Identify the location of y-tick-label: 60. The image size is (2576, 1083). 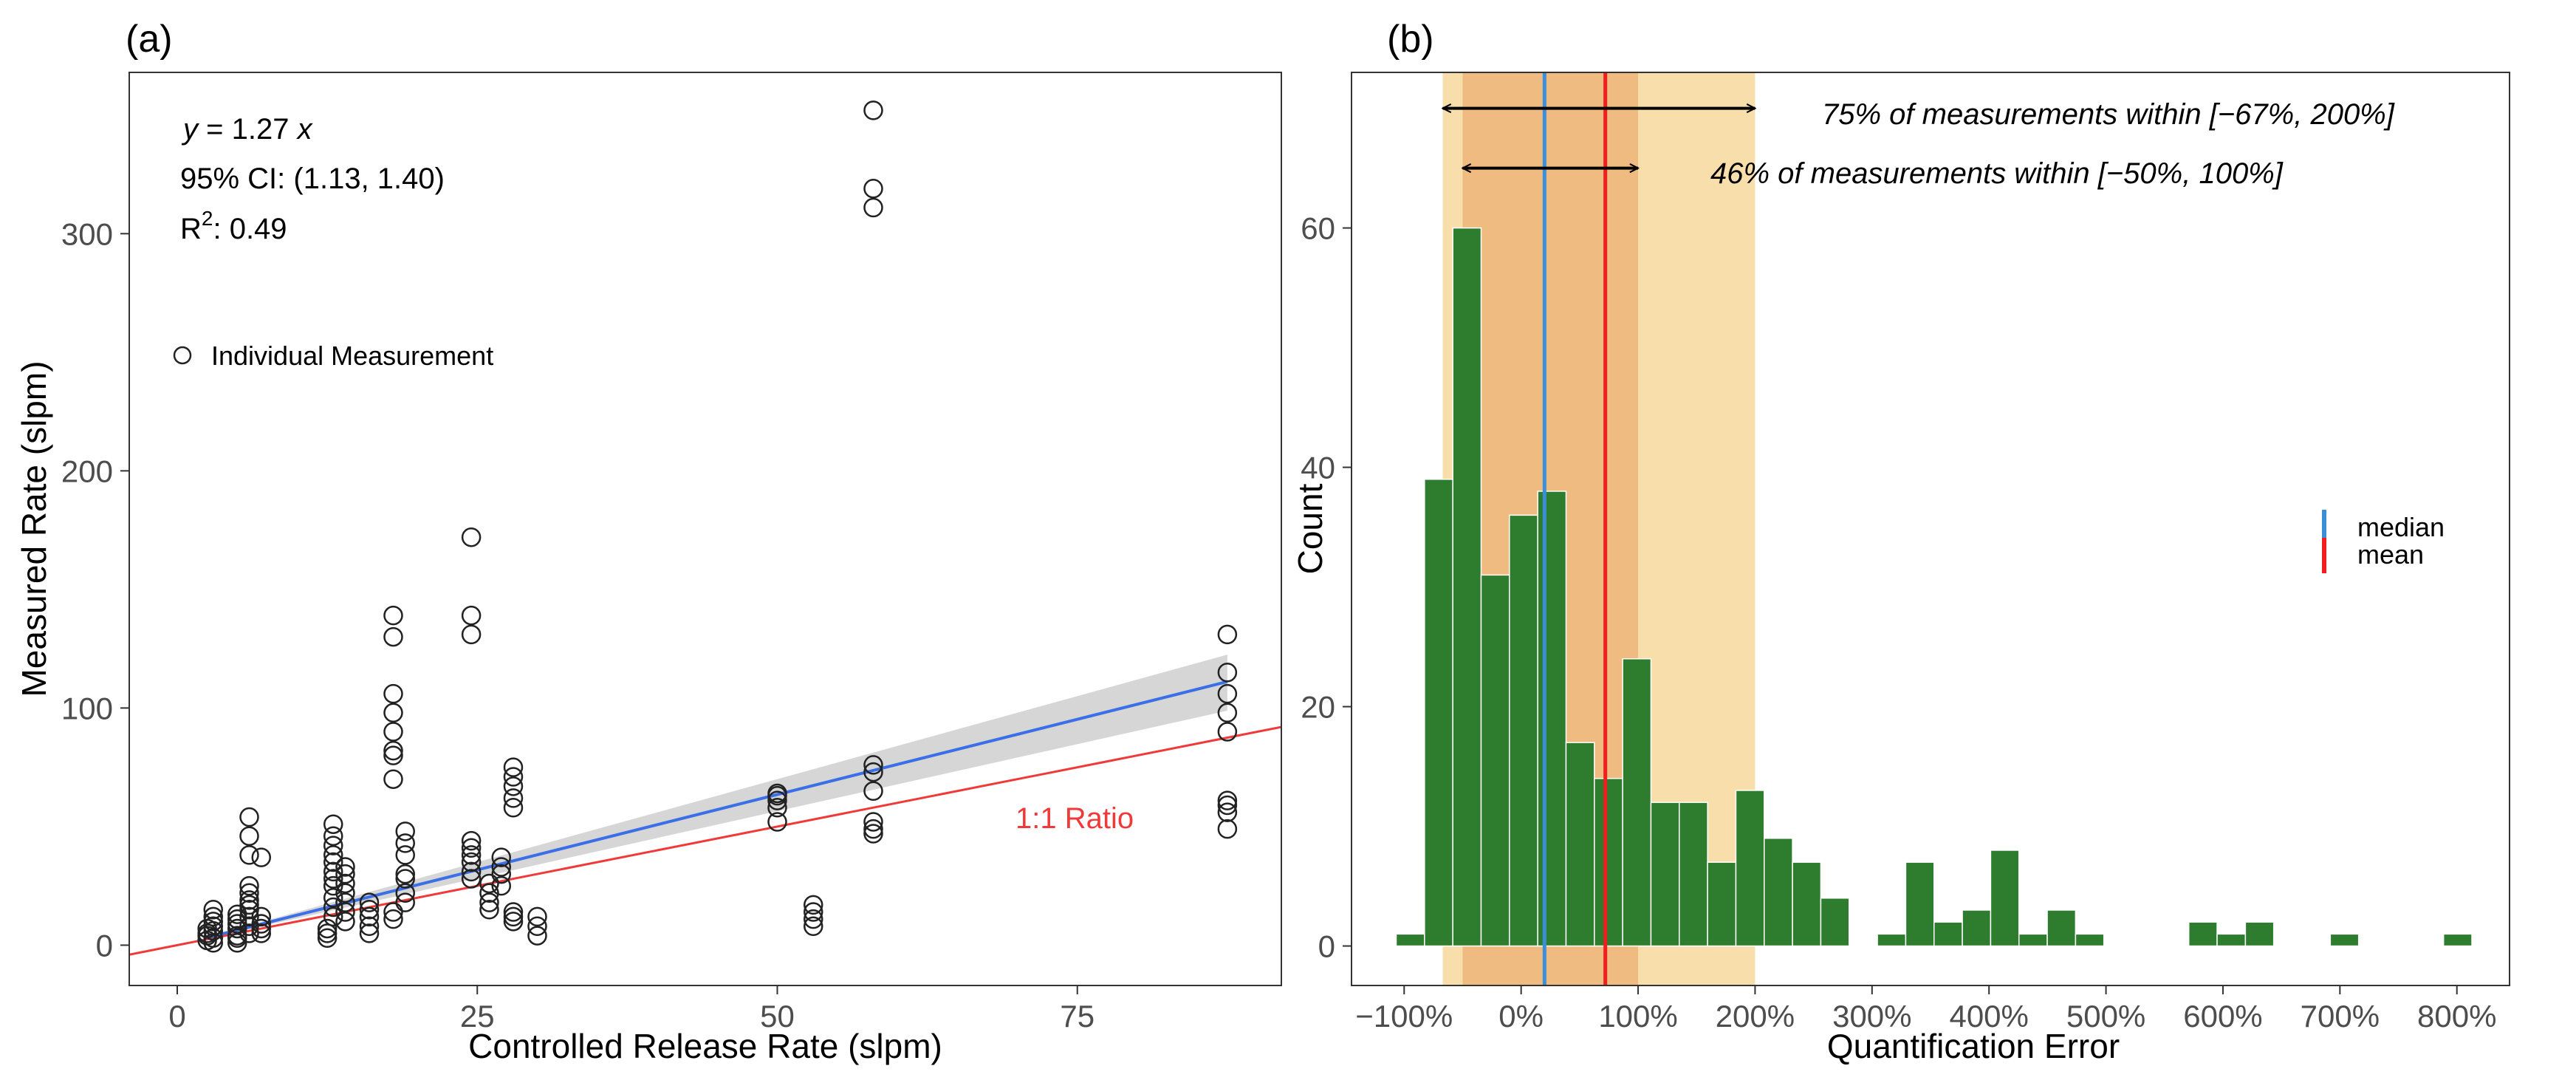
(1318, 228).